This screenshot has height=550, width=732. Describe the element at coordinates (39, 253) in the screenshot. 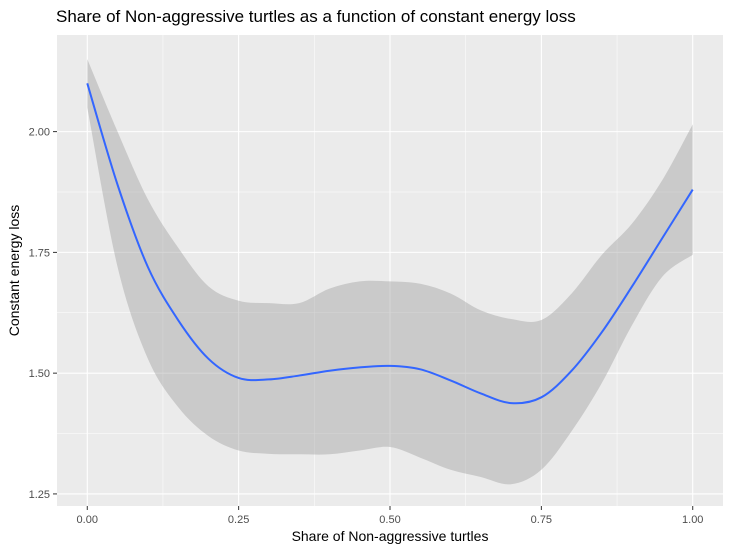

I see `y-tick-label: 1.75` at that location.